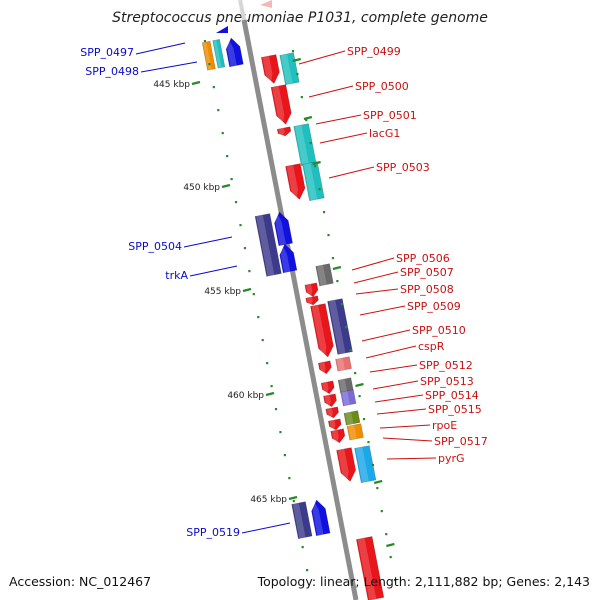  Describe the element at coordinates (222, 29) in the screenshot. I see `clipped-gene-top-left` at that location.